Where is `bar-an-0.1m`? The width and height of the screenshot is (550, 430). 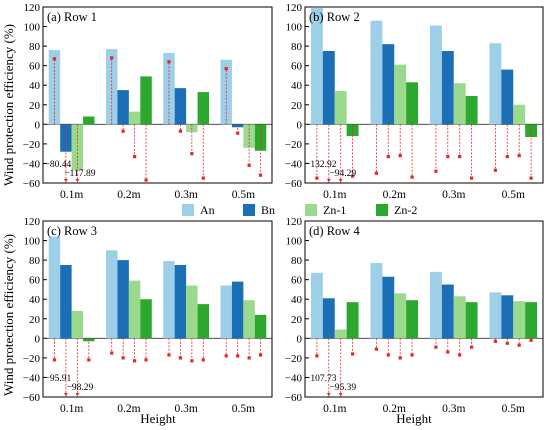 bar-an-0.1m is located at coordinates (54, 287).